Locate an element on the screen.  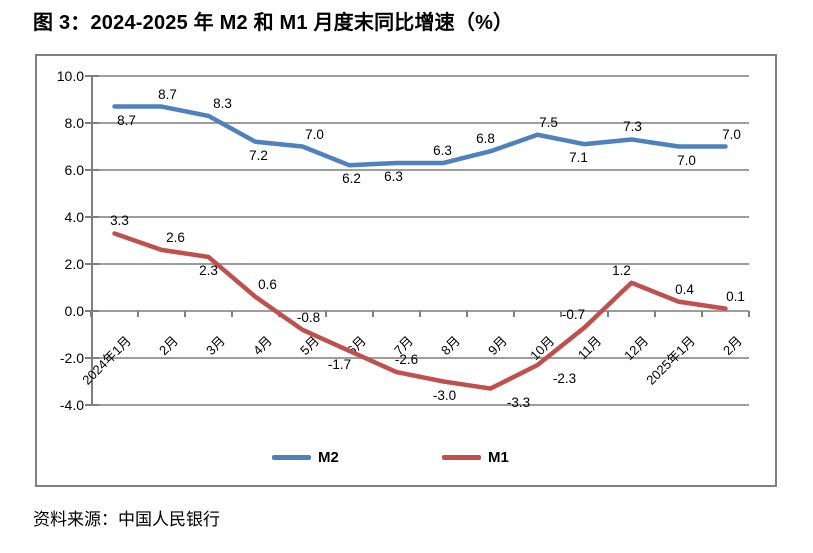
legend-item-m1: M1 is located at coordinates (475, 457).